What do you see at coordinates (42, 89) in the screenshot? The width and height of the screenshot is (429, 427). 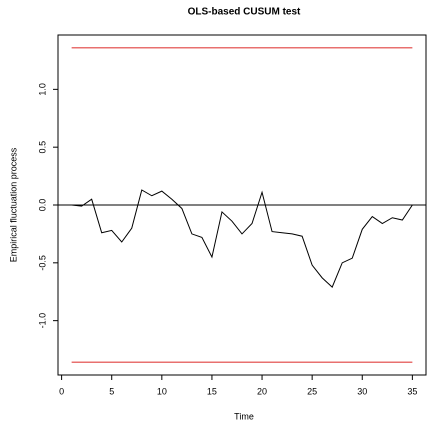 I see `y-tick-label: 1.0` at bounding box center [42, 89].